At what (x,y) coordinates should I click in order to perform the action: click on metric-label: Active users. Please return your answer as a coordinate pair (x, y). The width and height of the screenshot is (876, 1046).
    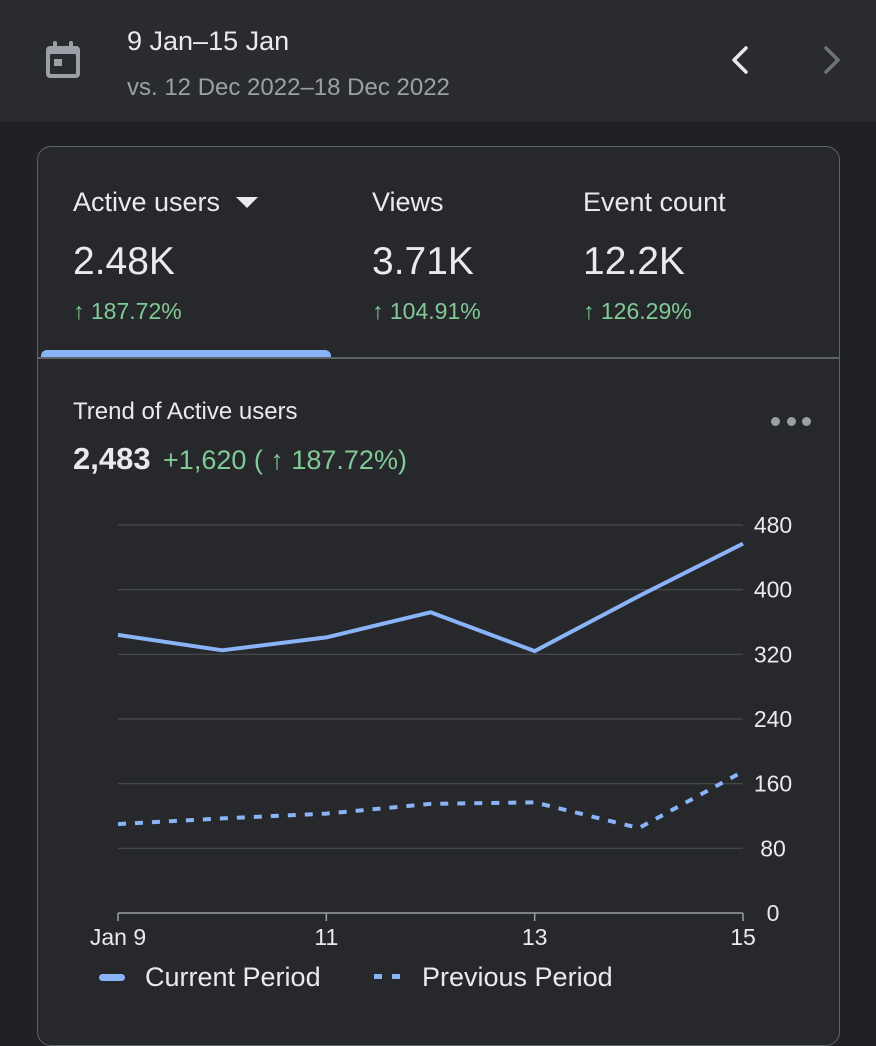
    Looking at the image, I should click on (166, 202).